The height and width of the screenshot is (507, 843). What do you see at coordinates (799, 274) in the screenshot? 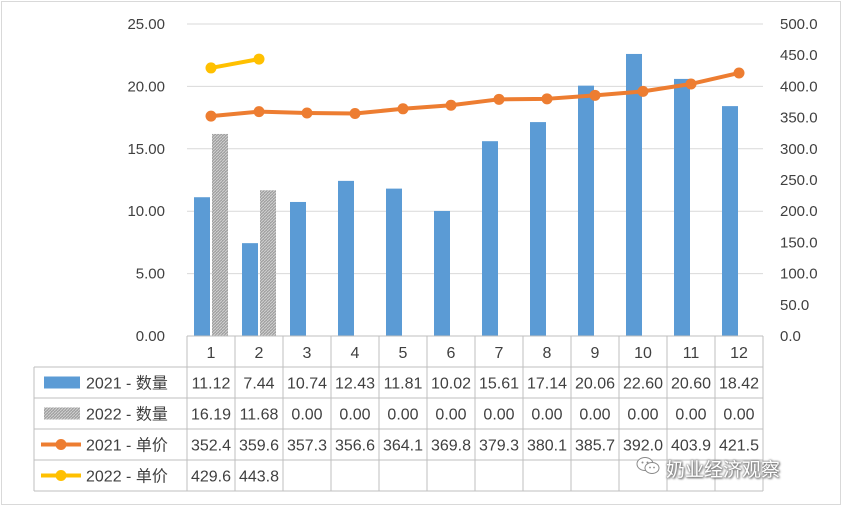
I see `right-axis-tick-label: 100.0` at bounding box center [799, 274].